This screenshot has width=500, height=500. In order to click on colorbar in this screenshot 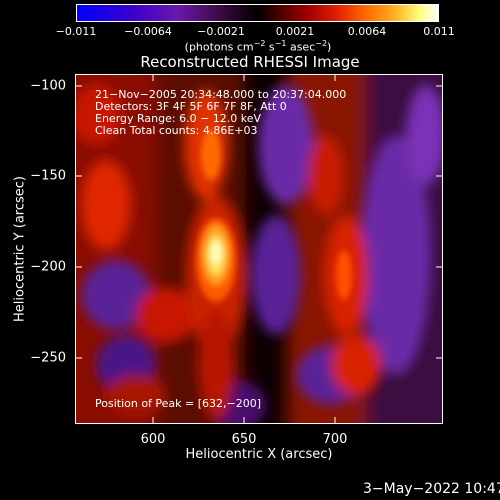, I will do `click(257, 13)`.